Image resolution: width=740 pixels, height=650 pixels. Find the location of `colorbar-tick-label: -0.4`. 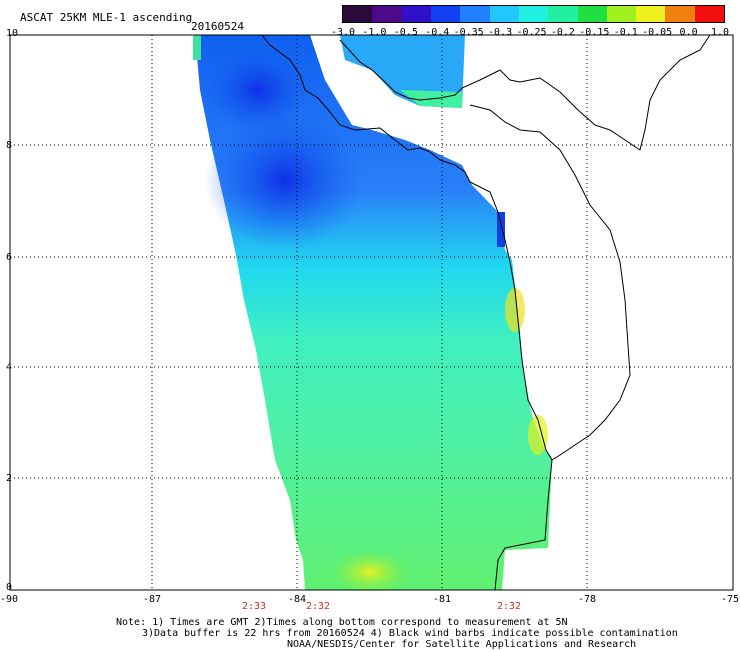

colorbar-tick-label: -0.4 is located at coordinates (437, 32).